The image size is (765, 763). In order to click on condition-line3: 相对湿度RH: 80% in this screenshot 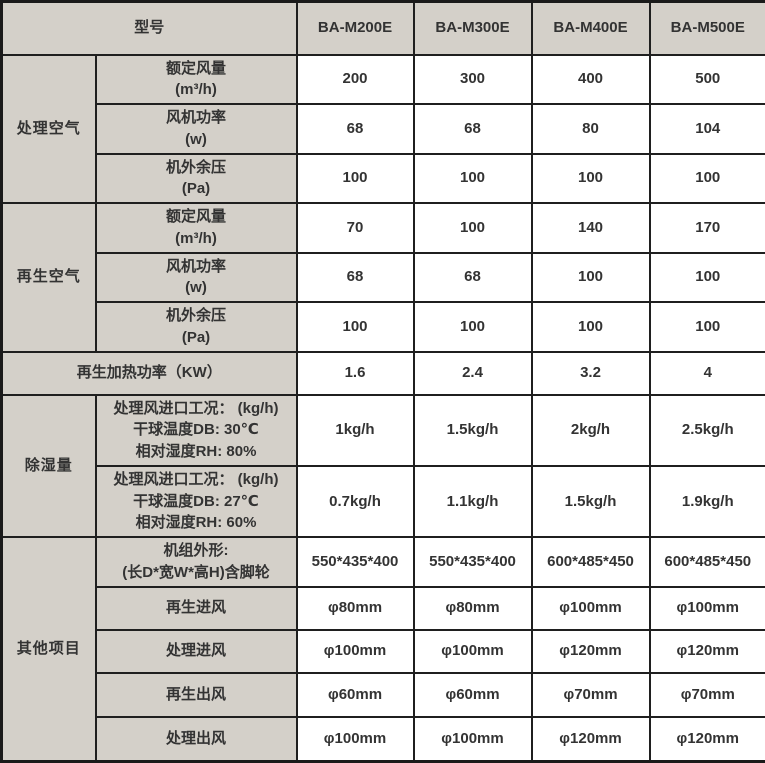, I will do `click(196, 452)`.